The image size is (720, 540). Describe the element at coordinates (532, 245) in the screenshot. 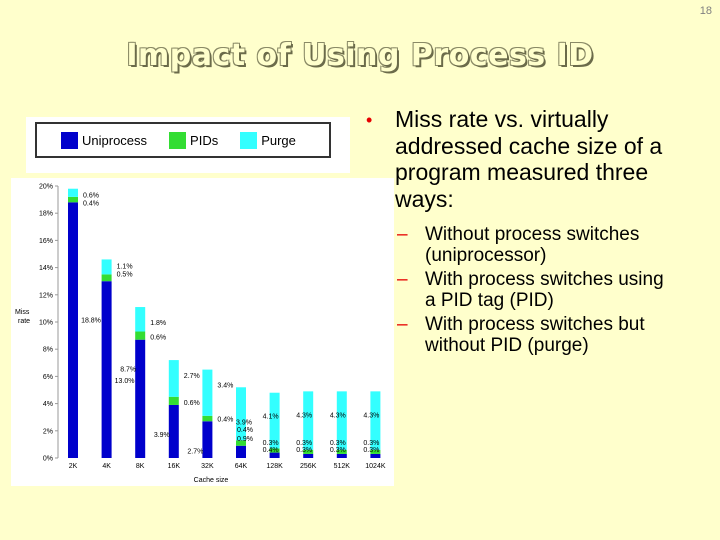

I see `sub-bullet-text: Without process switches (uniprocessor)` at that location.